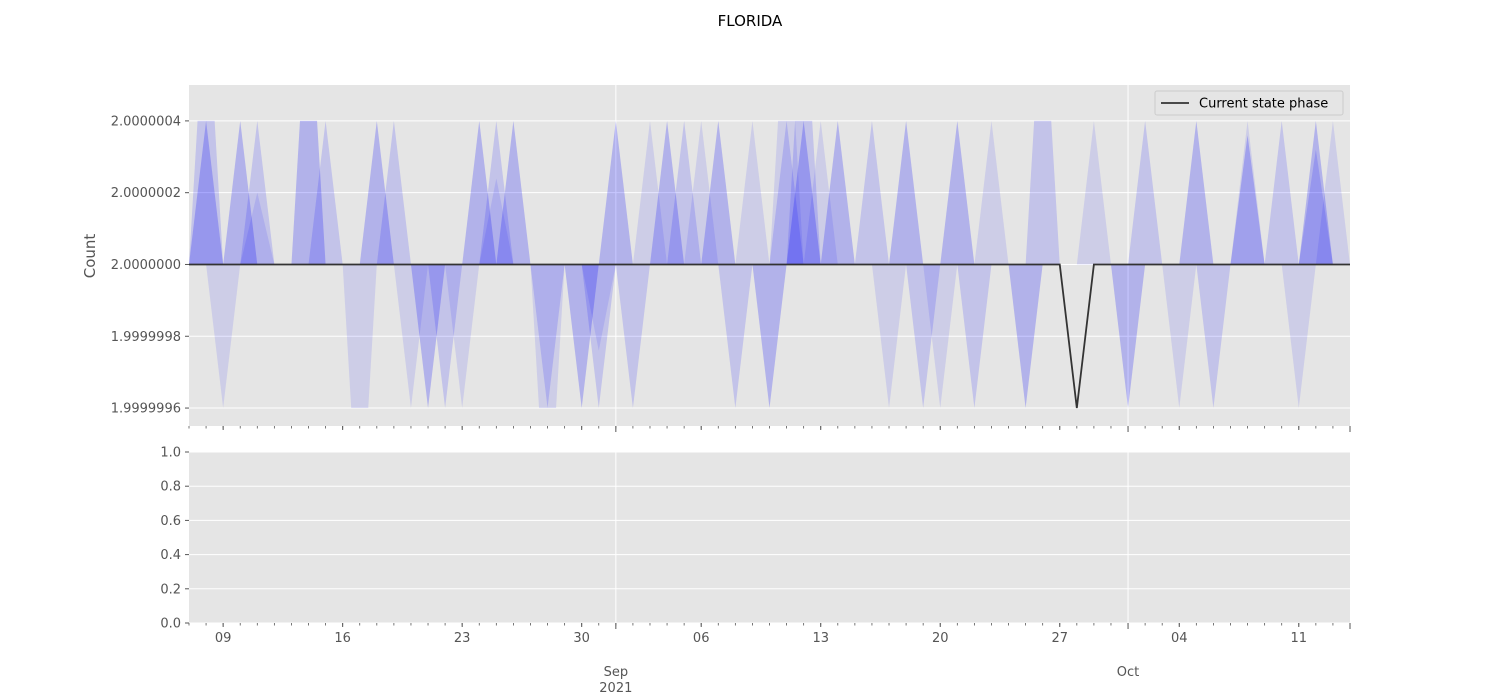 The width and height of the screenshot is (1500, 700). I want to click on x-tick-label: 27, so click(1059, 638).